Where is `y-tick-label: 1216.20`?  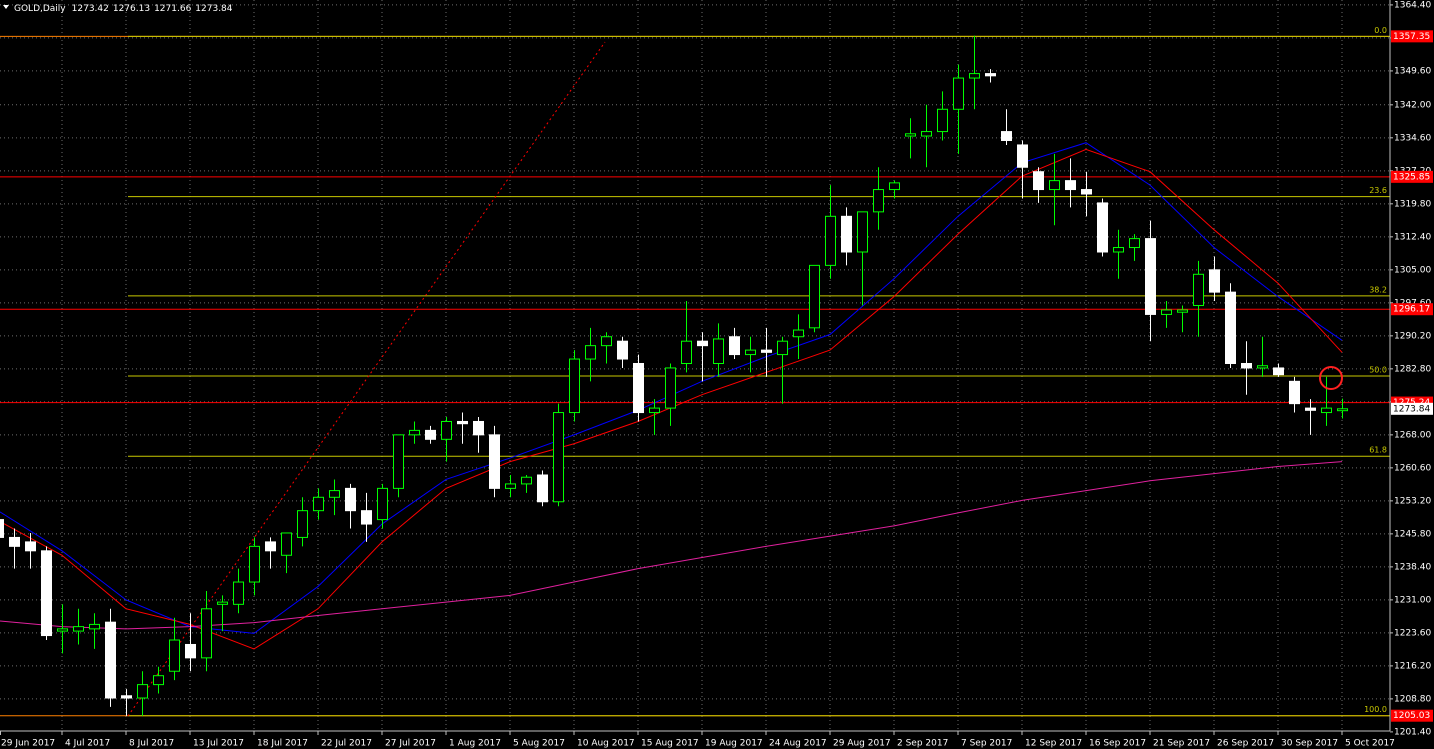
y-tick-label: 1216.20 is located at coordinates (1412, 666).